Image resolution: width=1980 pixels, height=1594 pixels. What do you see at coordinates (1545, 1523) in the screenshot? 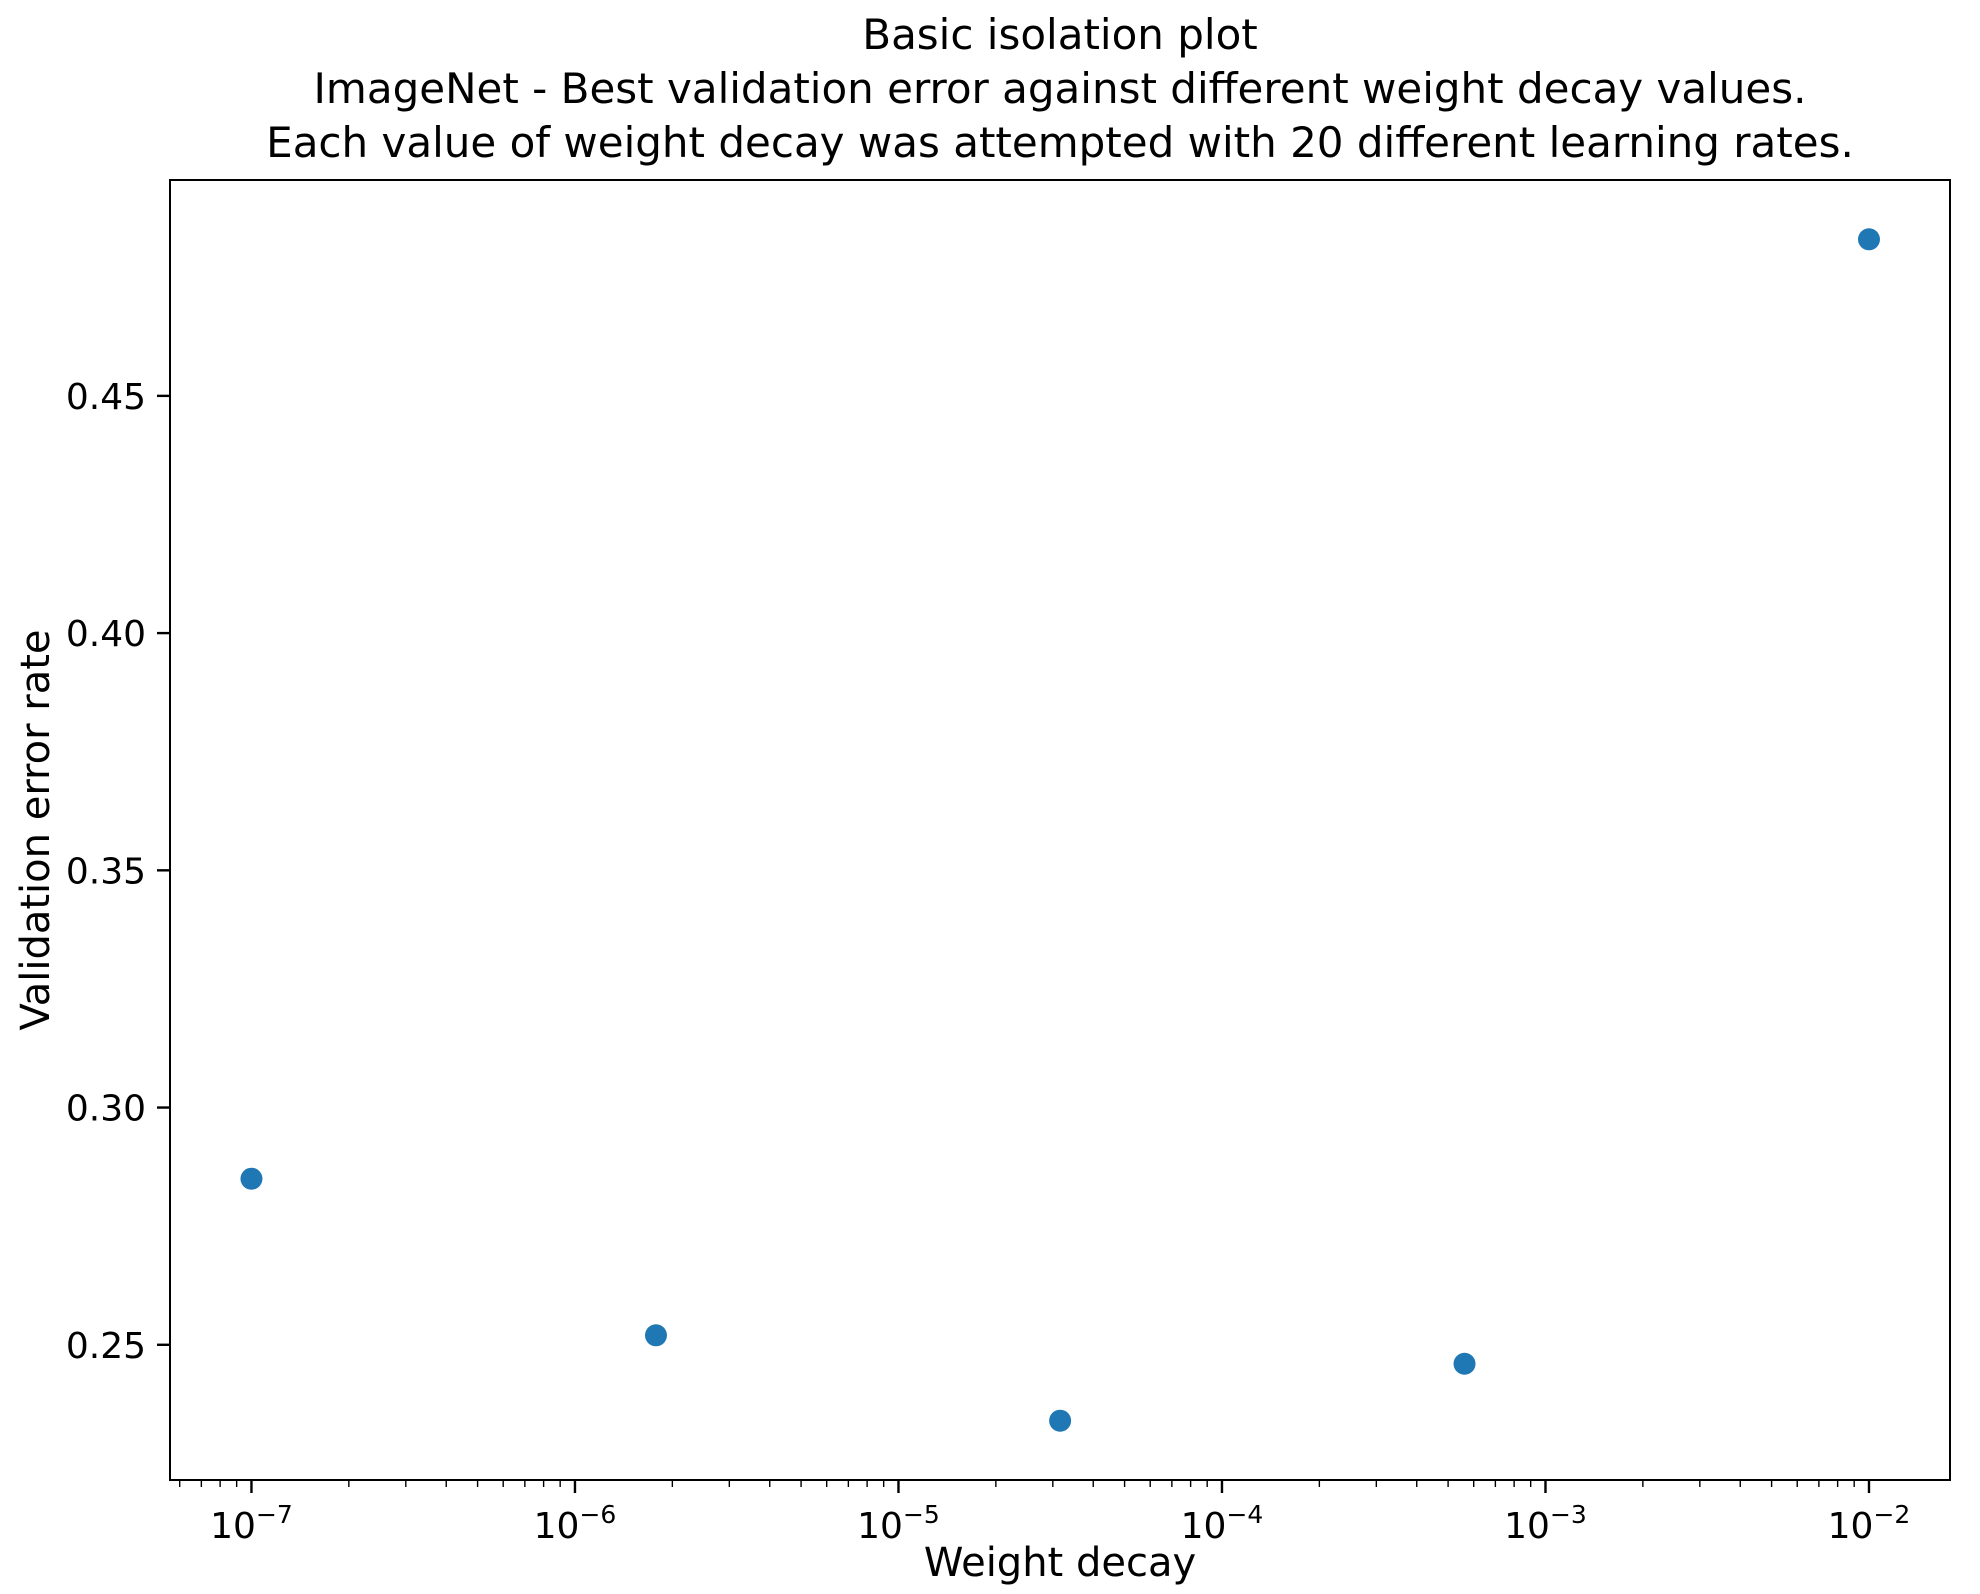
I see `x-tick-label: 10⁻³` at bounding box center [1545, 1523].